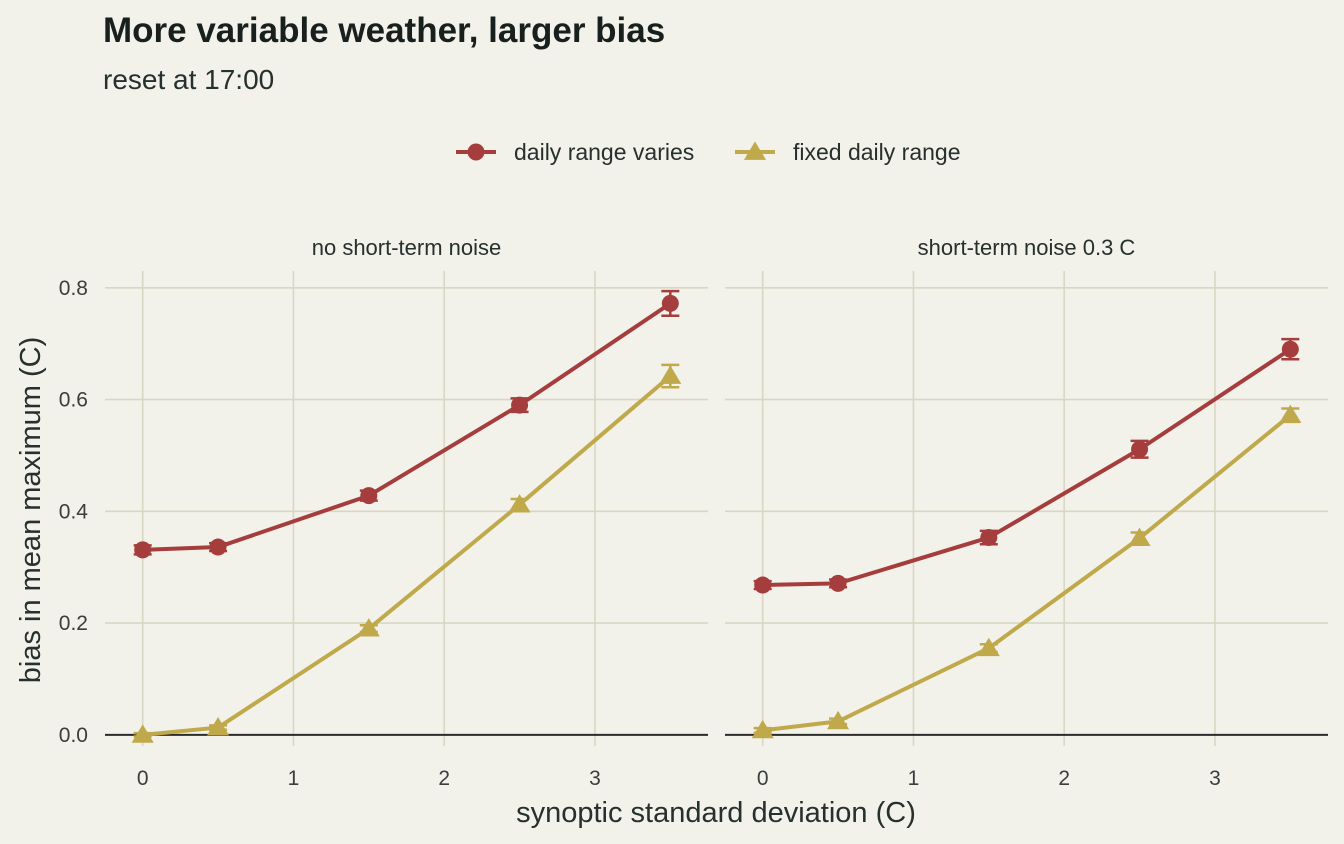  Describe the element at coordinates (73, 288) in the screenshot. I see `y-tick-label: 0.8` at that location.